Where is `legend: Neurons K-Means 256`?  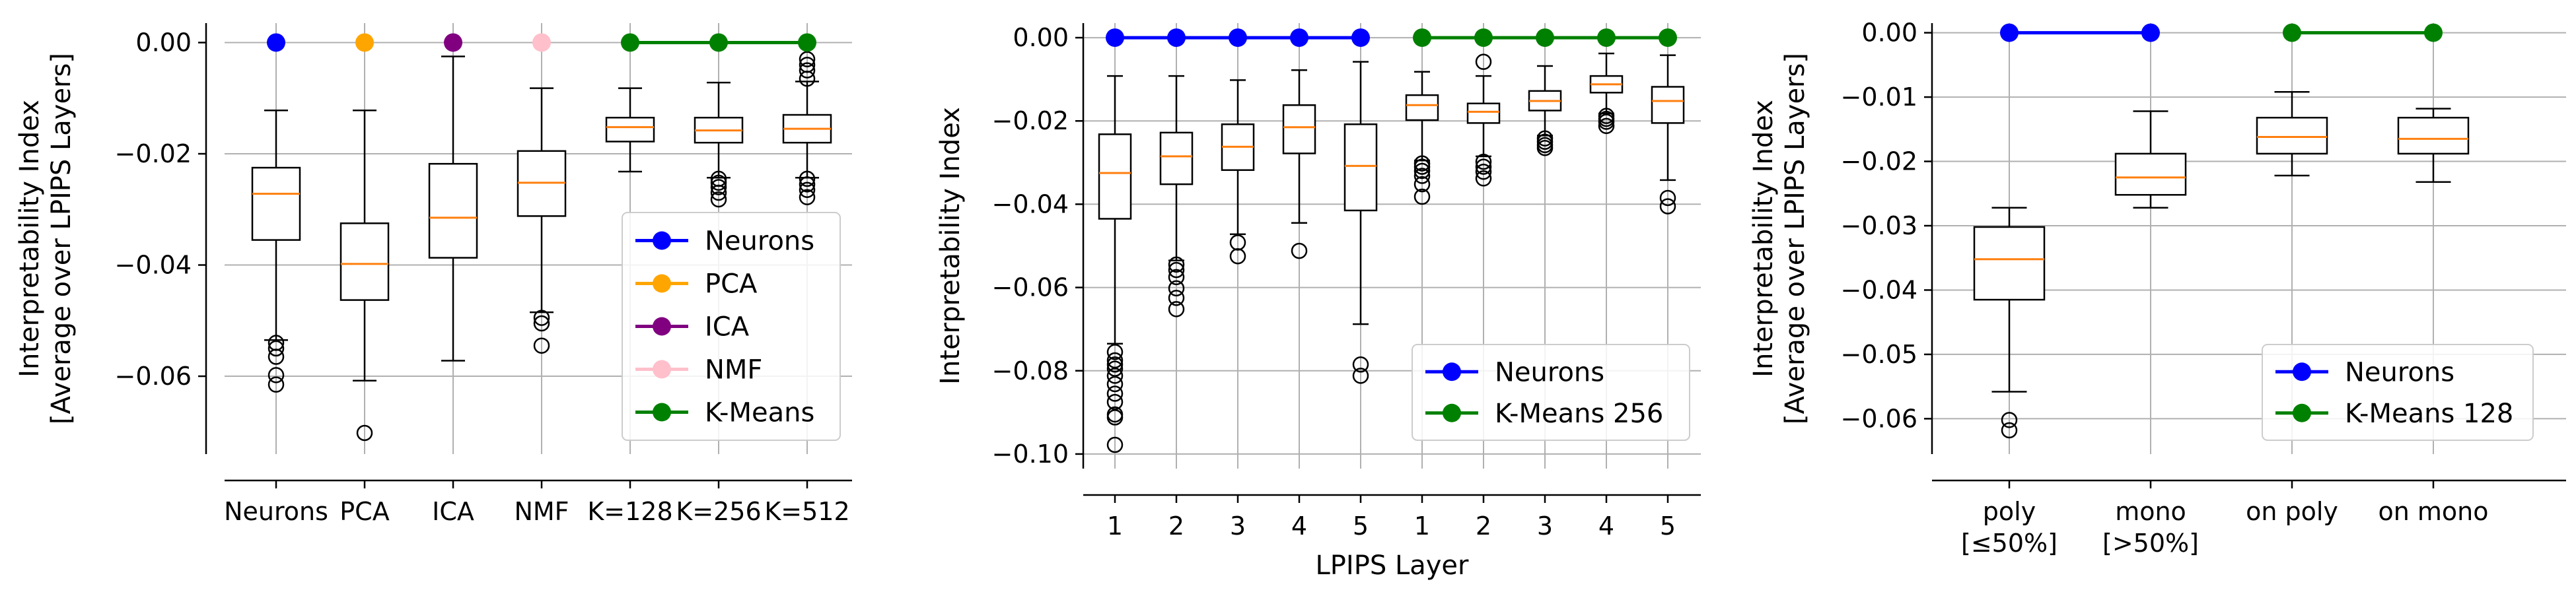
legend: Neurons K-Means 256 is located at coordinates (1551, 393).